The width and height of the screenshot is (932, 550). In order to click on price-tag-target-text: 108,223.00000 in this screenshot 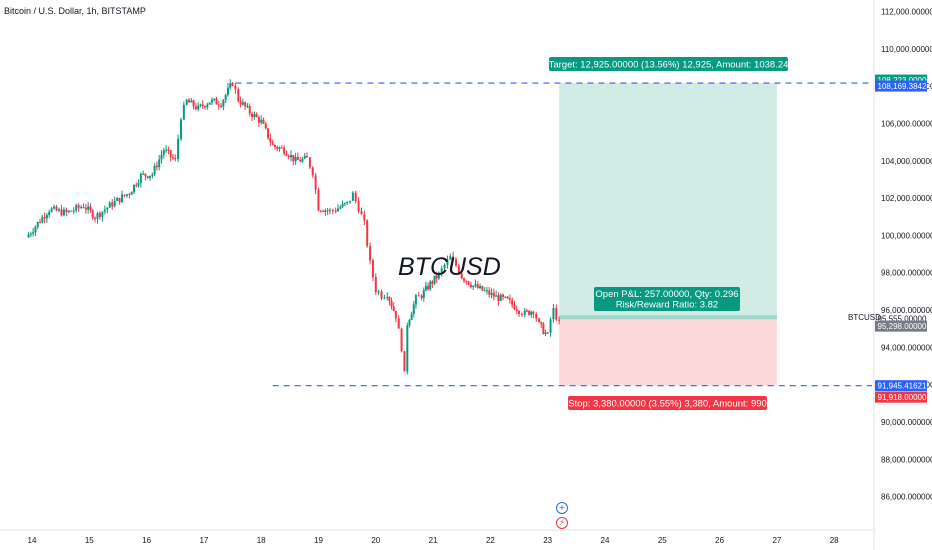, I will do `click(905, 80)`.